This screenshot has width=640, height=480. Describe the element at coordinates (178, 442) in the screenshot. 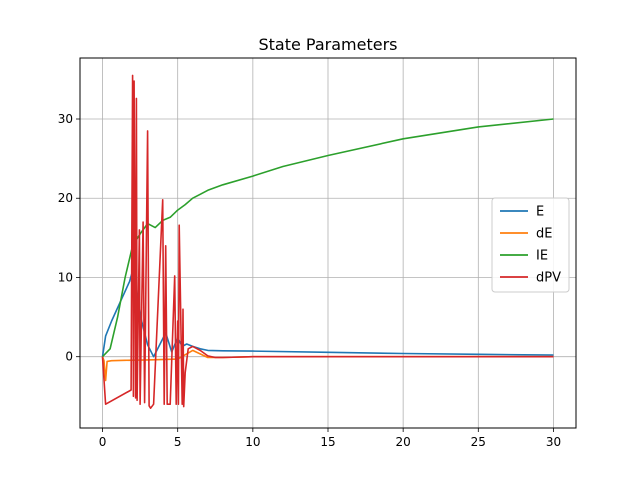

I see `x-tick-label: 5` at that location.